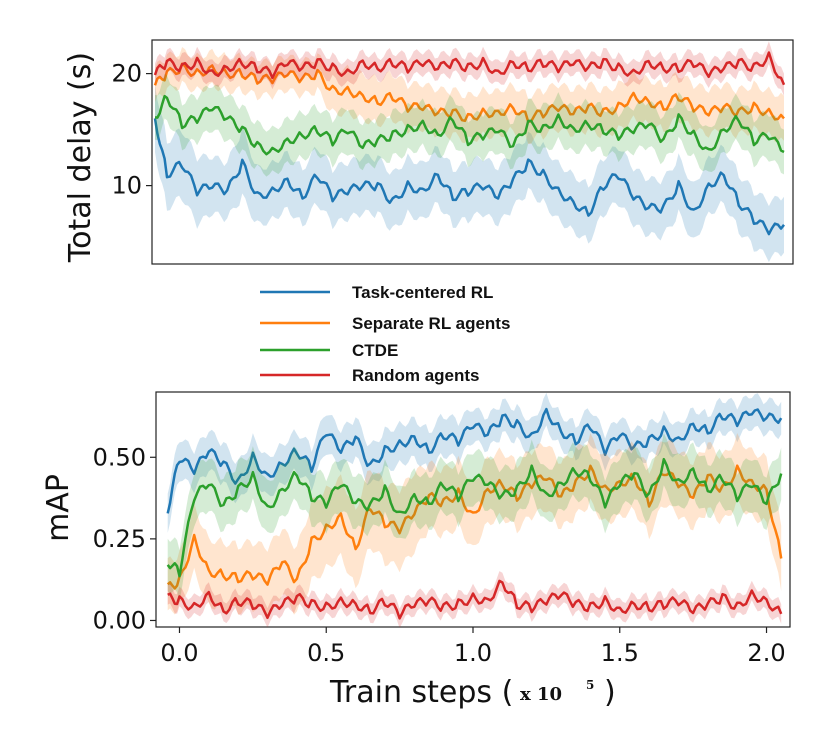 Image resolution: width=831 pixels, height=744 pixels. I want to click on x-tick-label-1-4: 2.0, so click(766, 653).